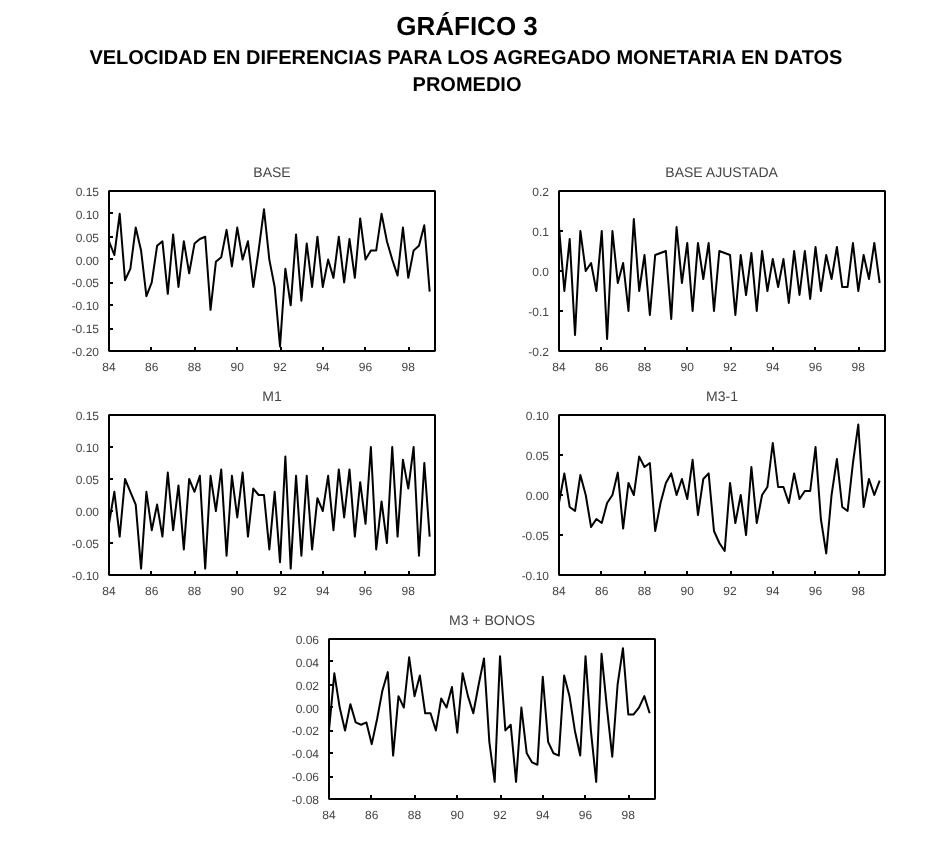 Image resolution: width=932 pixels, height=850 pixels. I want to click on text: GRÁFICO 3, so click(467, 25).